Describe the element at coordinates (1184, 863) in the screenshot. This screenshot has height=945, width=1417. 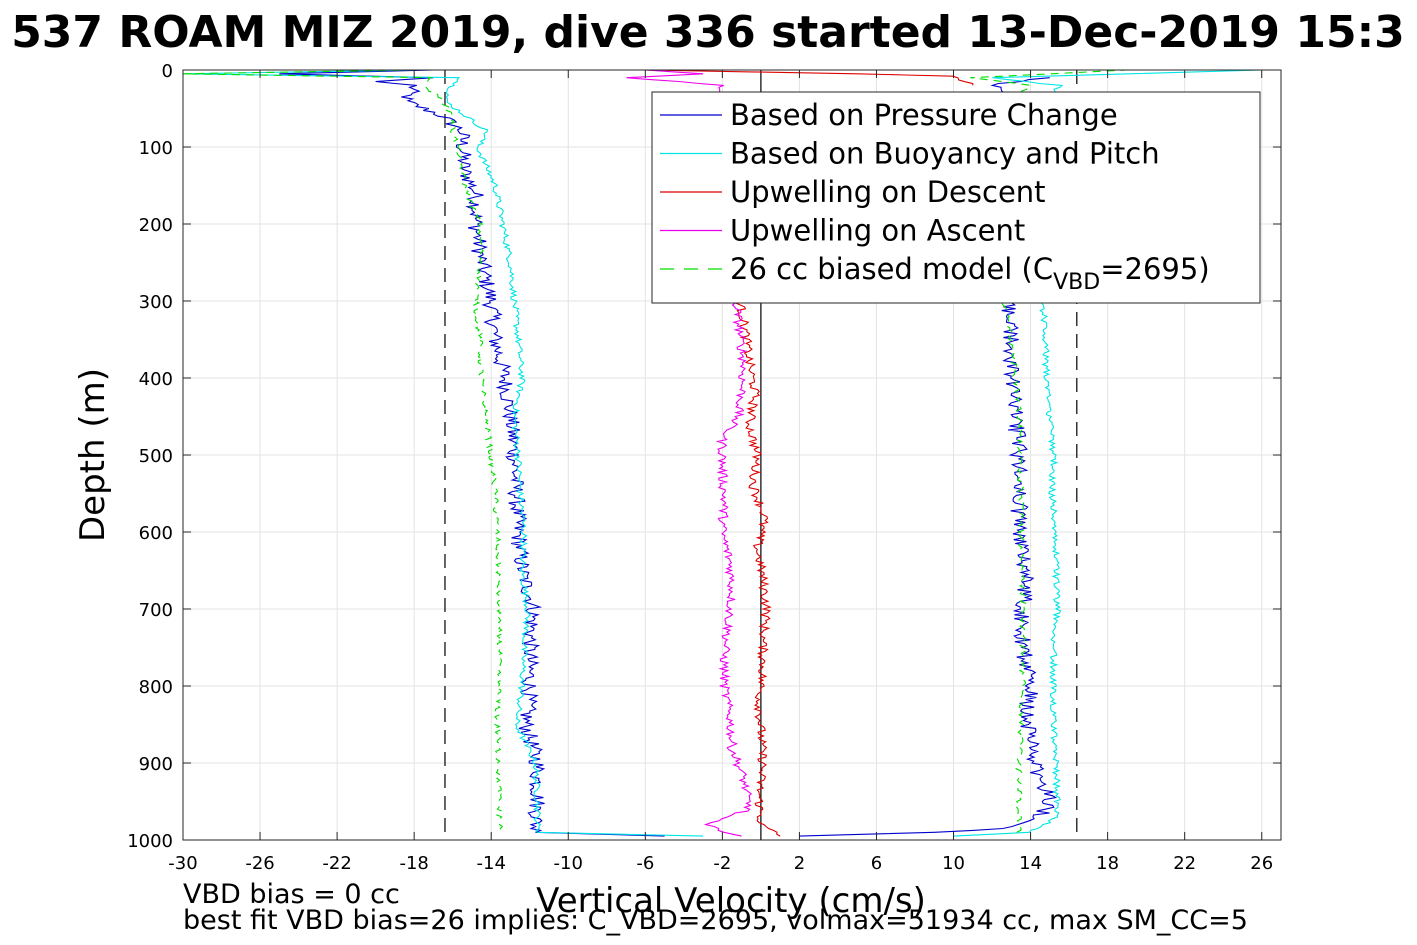
I see `x-tick-label: 22` at that location.